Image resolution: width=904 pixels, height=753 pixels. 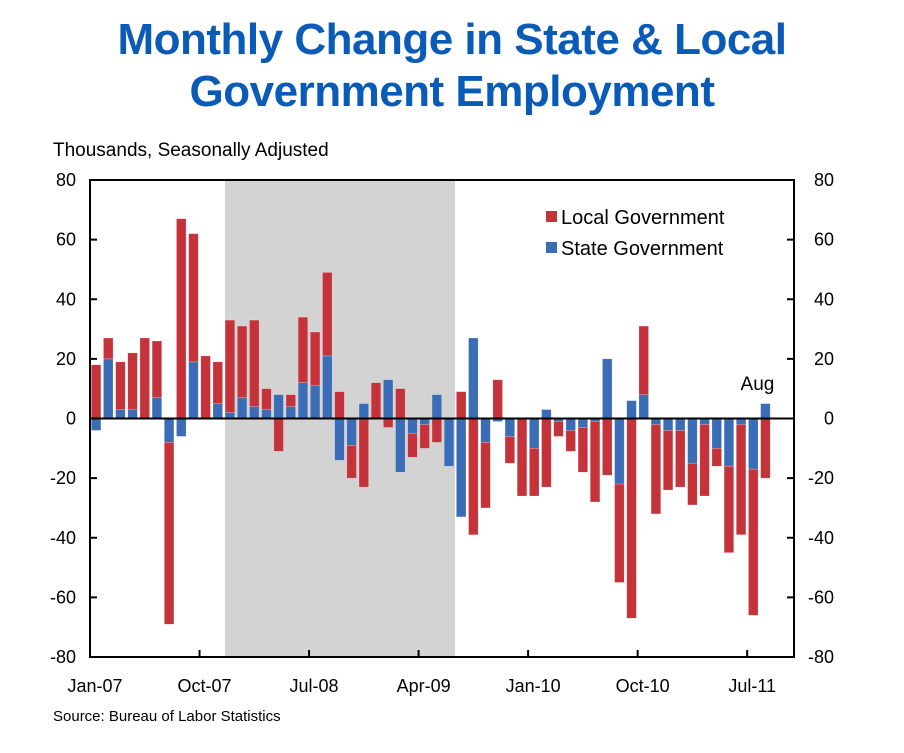 I want to click on annotation-aug: Aug, so click(x=758, y=384).